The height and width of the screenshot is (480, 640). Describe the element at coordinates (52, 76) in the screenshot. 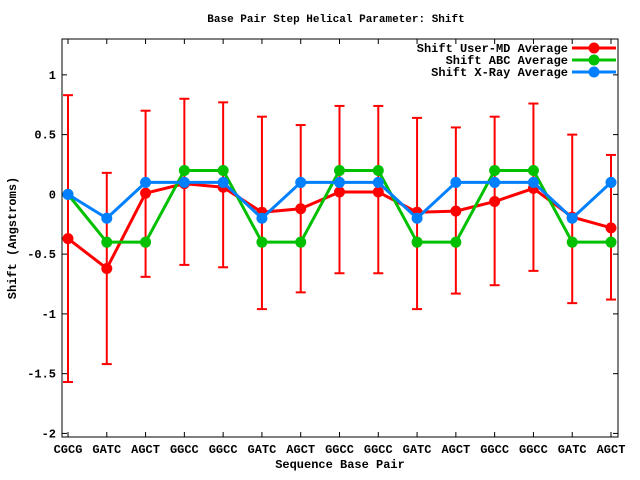

I see `y-tick-label: 1` at that location.